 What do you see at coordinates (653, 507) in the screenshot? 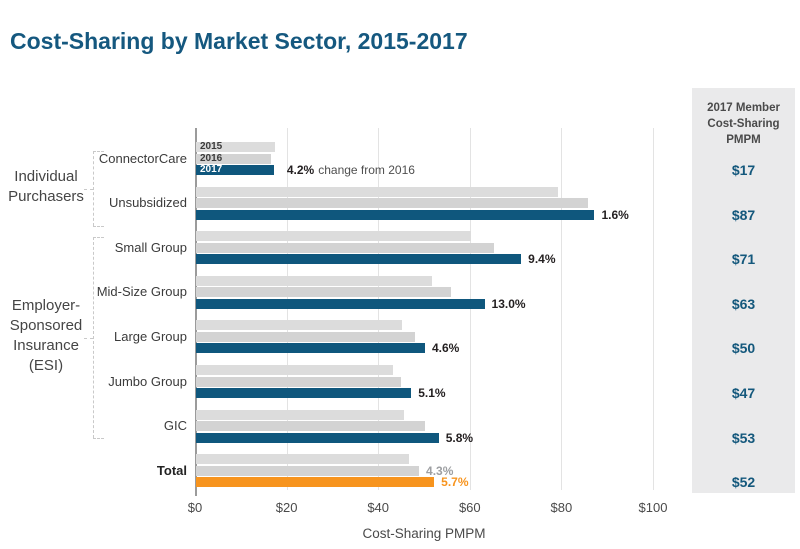
I see `x-tick-100: $100` at bounding box center [653, 507].